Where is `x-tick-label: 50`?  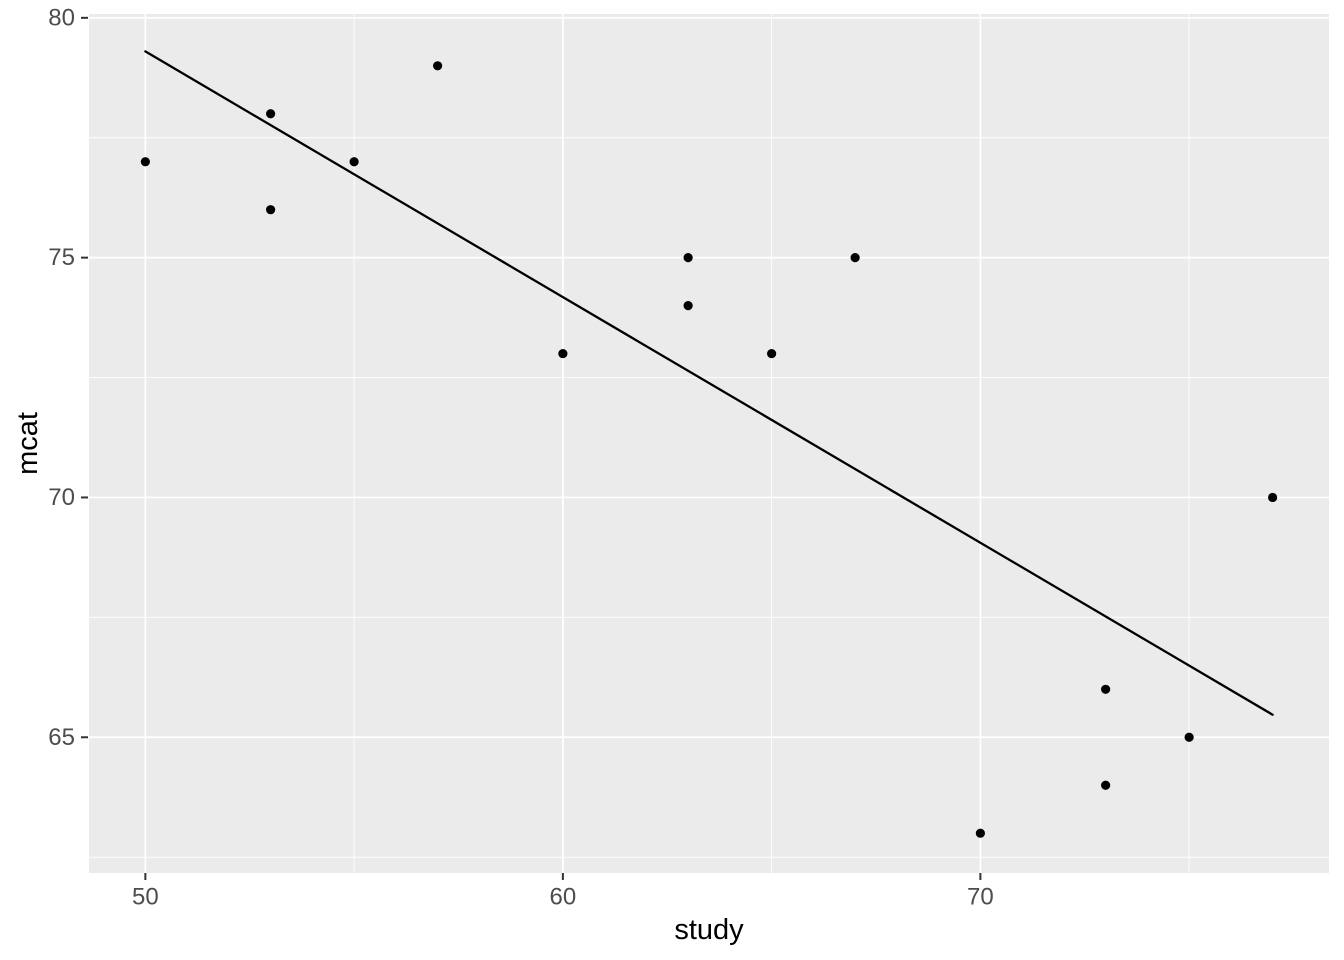 x-tick-label: 50 is located at coordinates (145, 897).